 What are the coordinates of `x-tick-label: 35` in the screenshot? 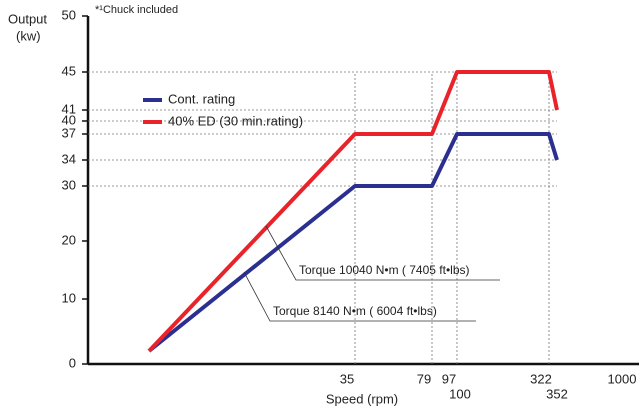 It's located at (347, 378).